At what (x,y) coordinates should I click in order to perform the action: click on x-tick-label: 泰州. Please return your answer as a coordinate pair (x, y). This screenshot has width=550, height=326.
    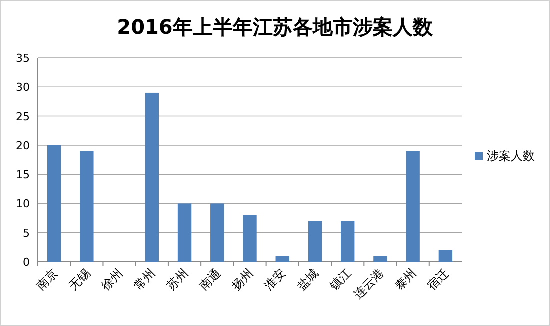
    Looking at the image, I should click on (406, 280).